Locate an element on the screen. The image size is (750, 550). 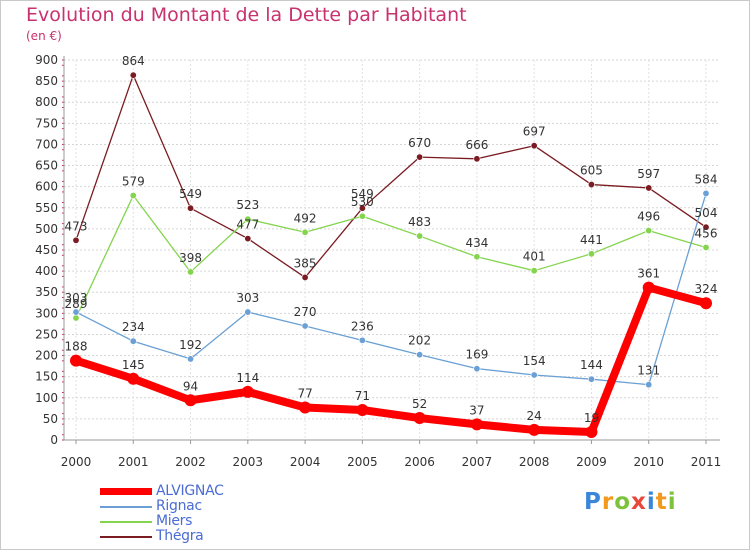
data-label-alvignac: 188 is located at coordinates (76, 347).